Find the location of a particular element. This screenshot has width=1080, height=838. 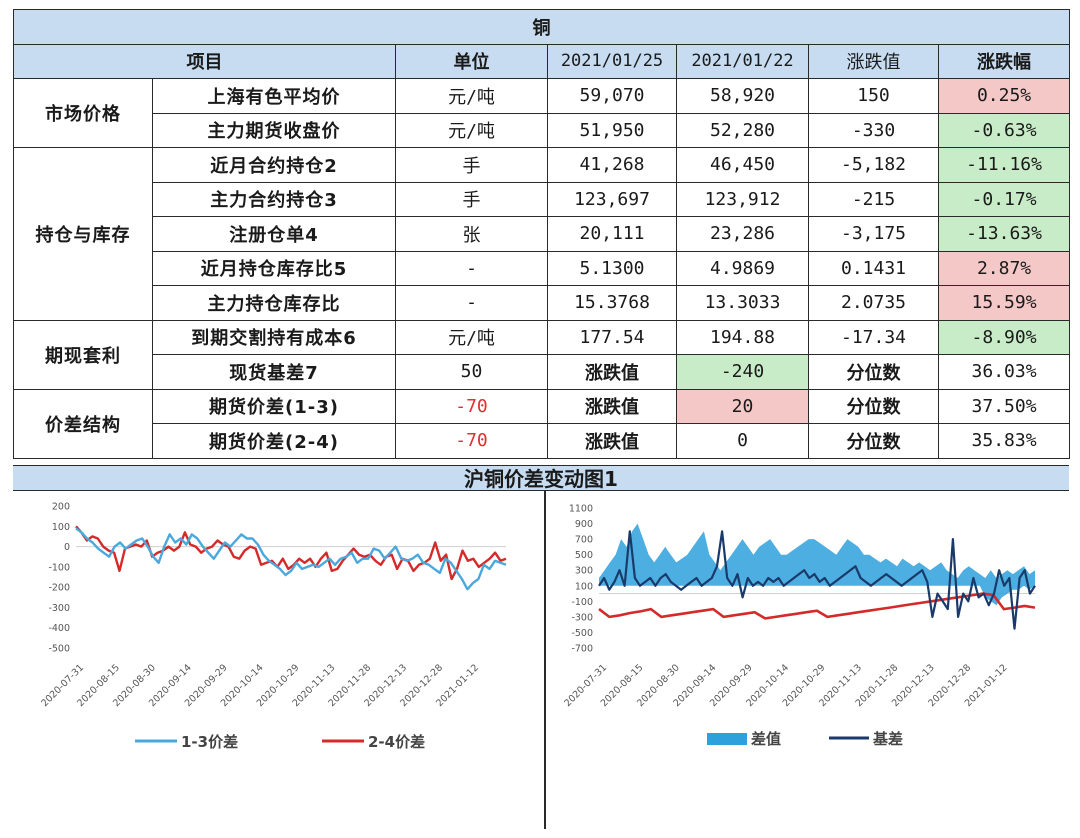

y-tick-label: 1100 is located at coordinates (581, 509).